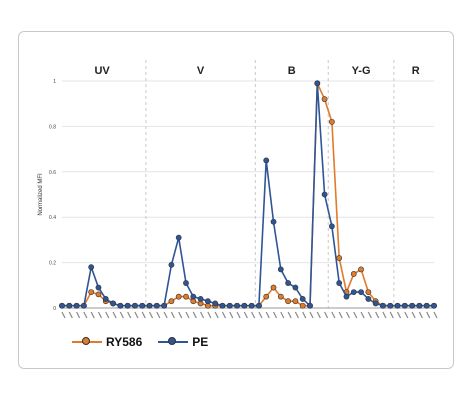 This screenshot has width=474, height=401. What do you see at coordinates (124, 342) in the screenshot?
I see `legend-label-ry586: RY586` at bounding box center [124, 342].